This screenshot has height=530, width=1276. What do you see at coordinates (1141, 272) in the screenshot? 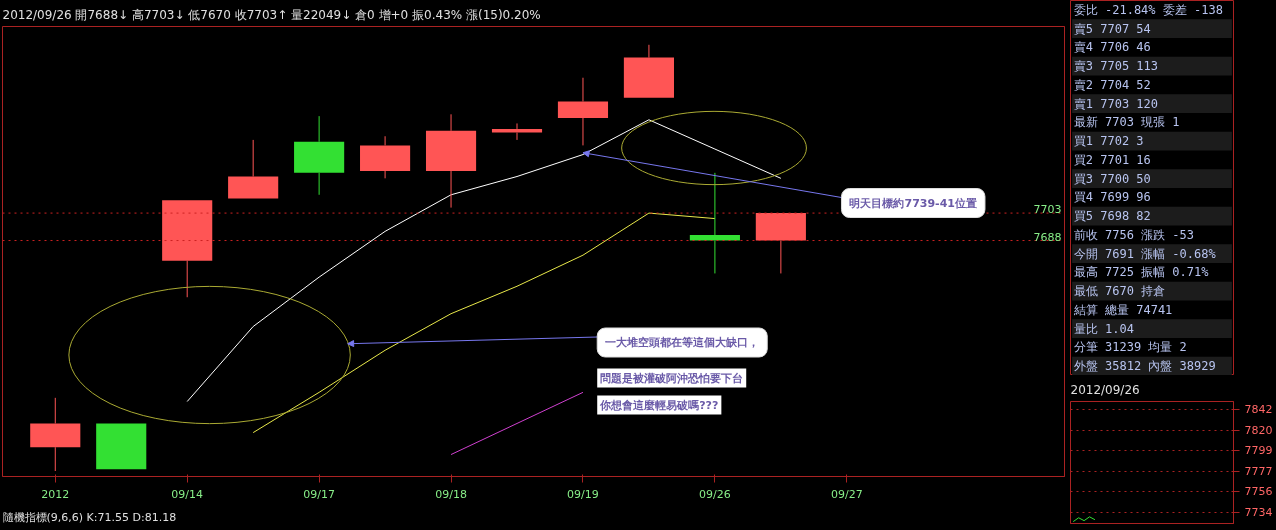
I see `text: 最高 7725 振幅 0.71%` at bounding box center [1141, 272].